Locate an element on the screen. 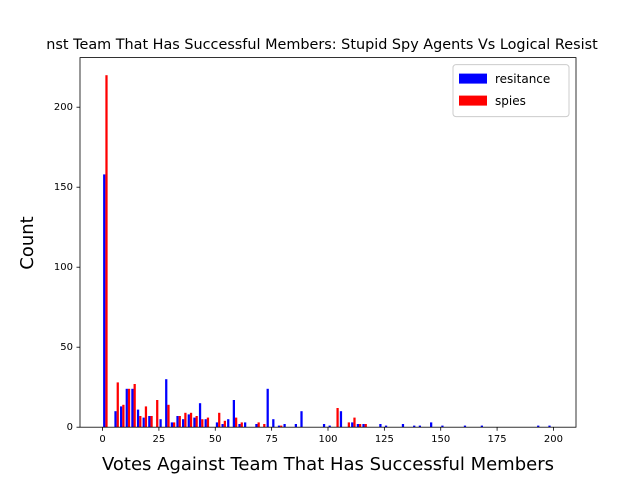  x-tick-label: 200 is located at coordinates (553, 439).